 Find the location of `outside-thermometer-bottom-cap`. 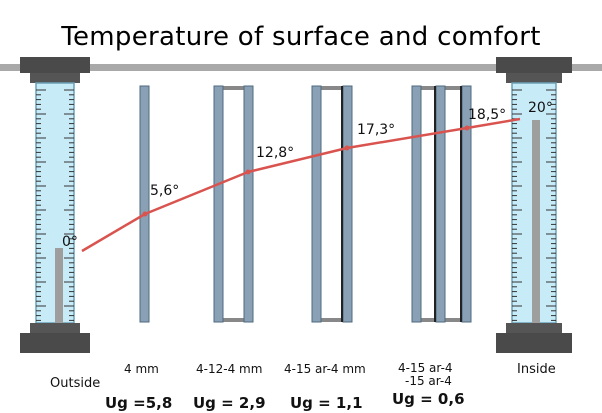

outside-thermometer-bottom-cap is located at coordinates (55, 343).